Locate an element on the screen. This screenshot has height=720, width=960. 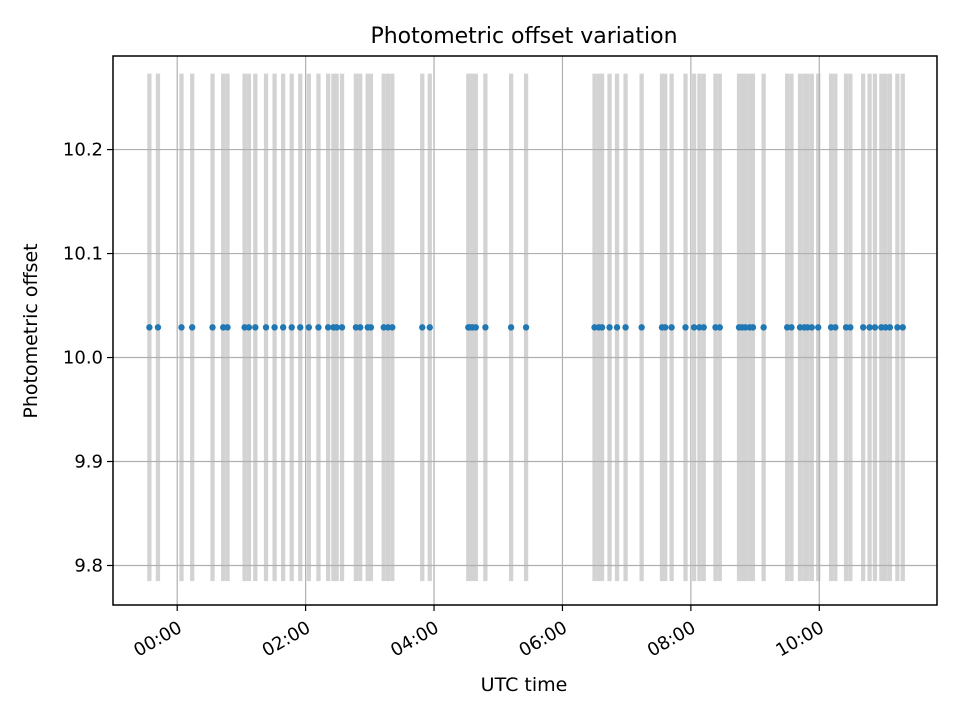
y-tick-label: 9.8 is located at coordinates (88, 565).